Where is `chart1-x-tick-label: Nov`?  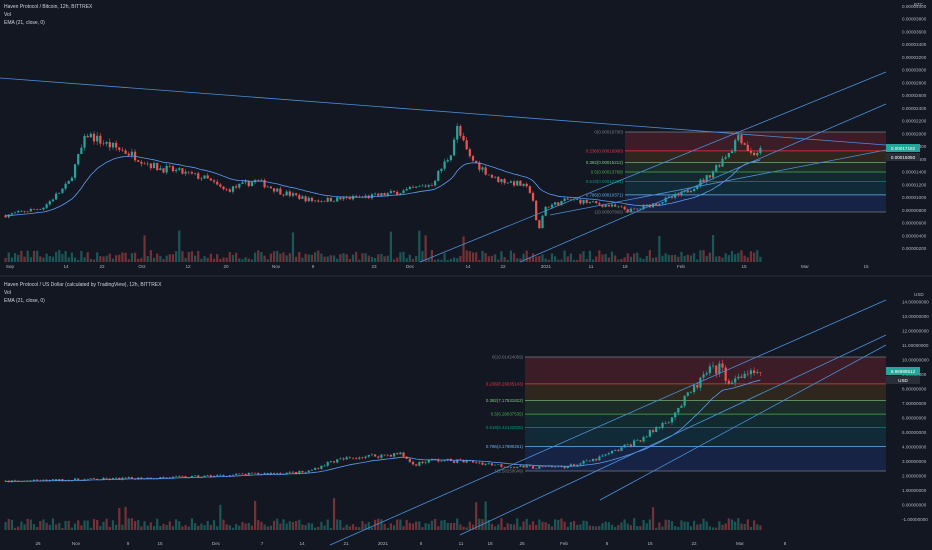
chart1-x-tick-label: Nov is located at coordinates (276, 266).